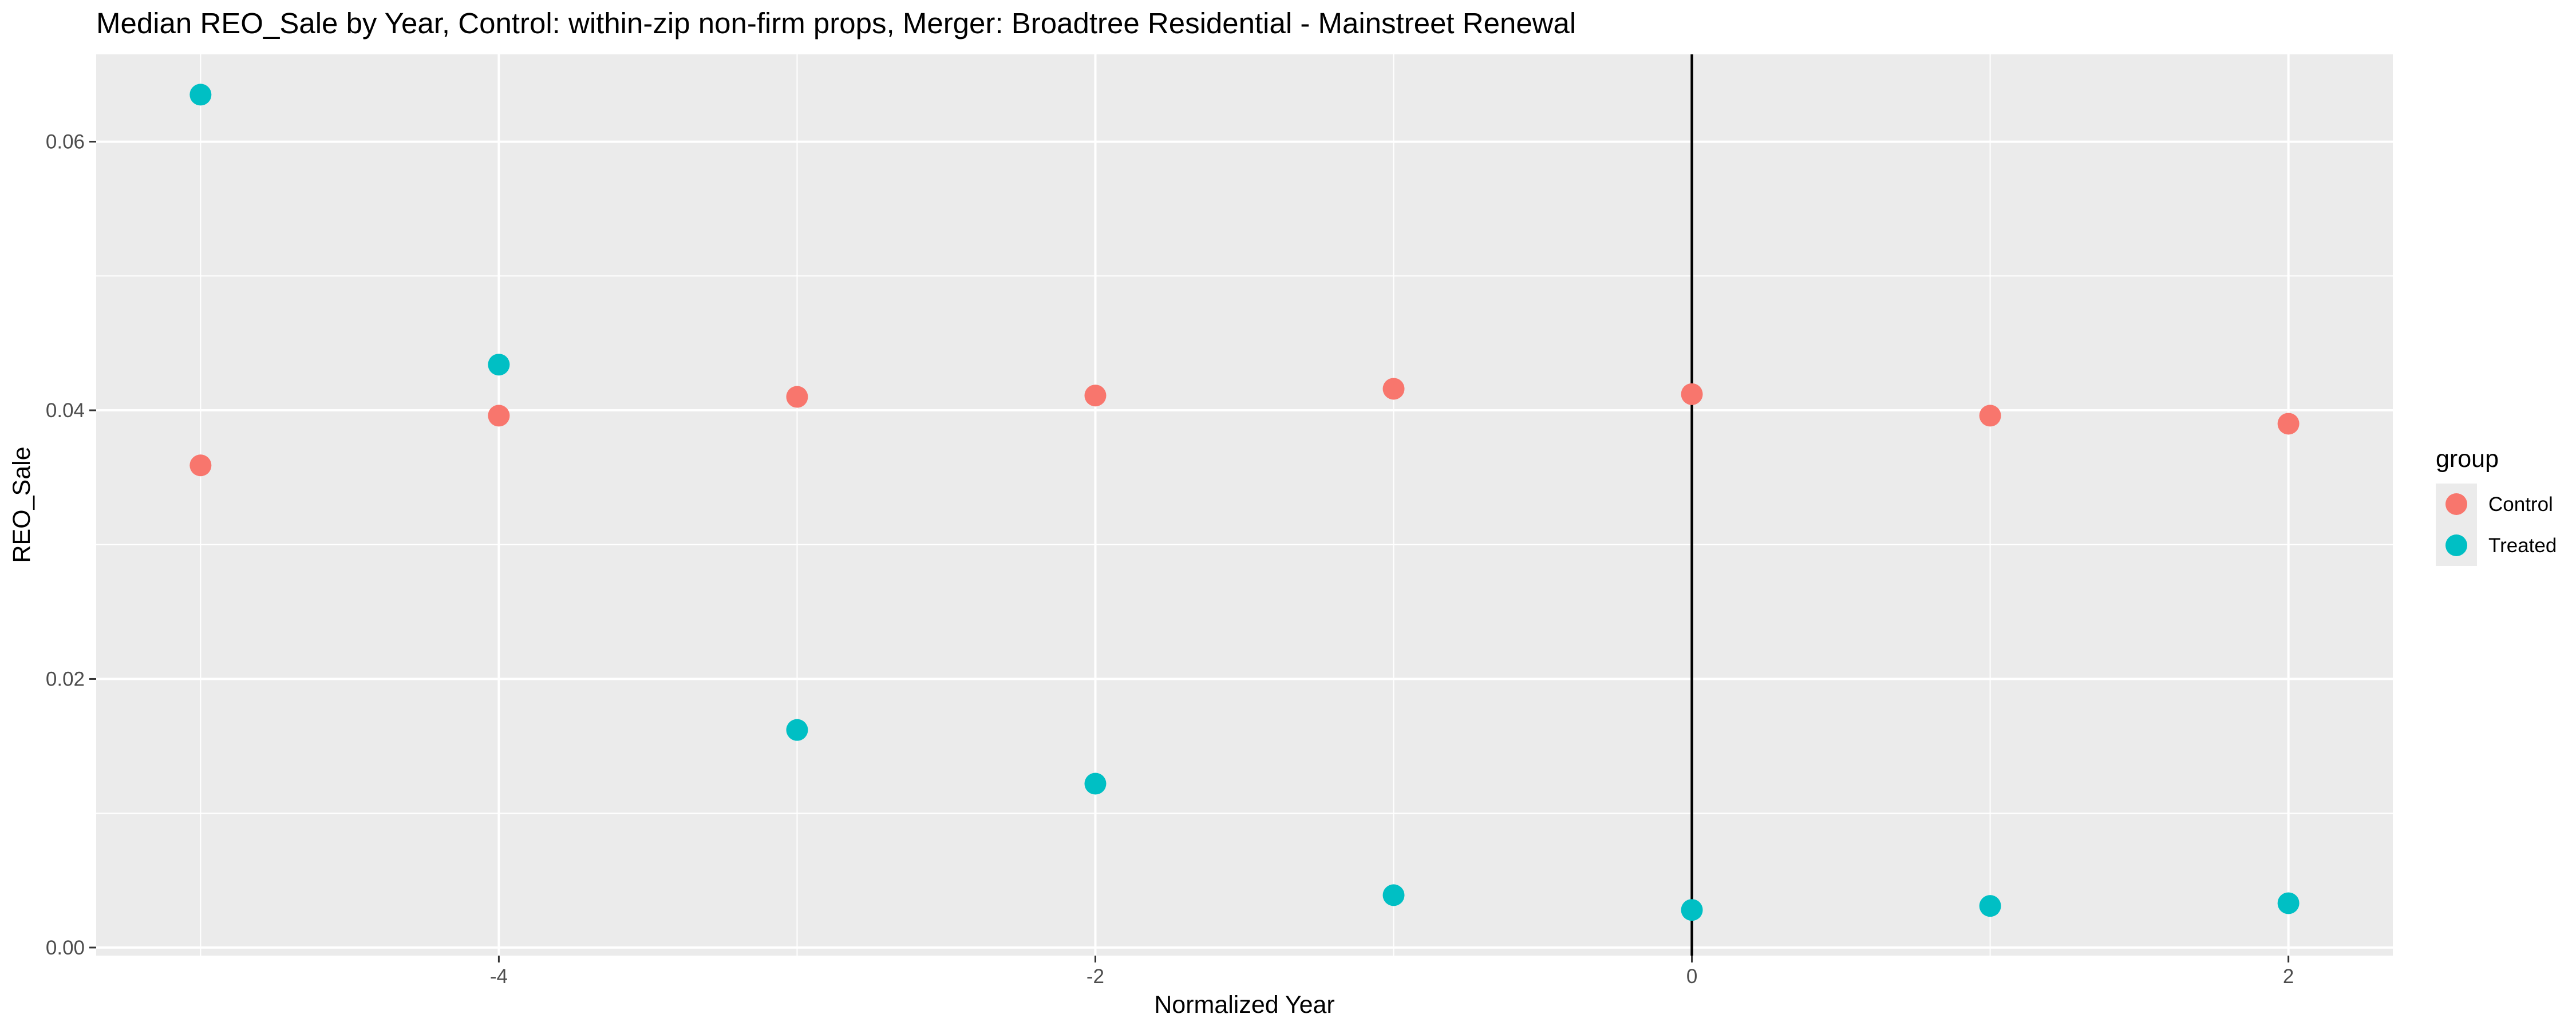 This screenshot has width=2576, height=1030. Describe the element at coordinates (65, 410) in the screenshot. I see `y-tick-label: 0.04` at that location.